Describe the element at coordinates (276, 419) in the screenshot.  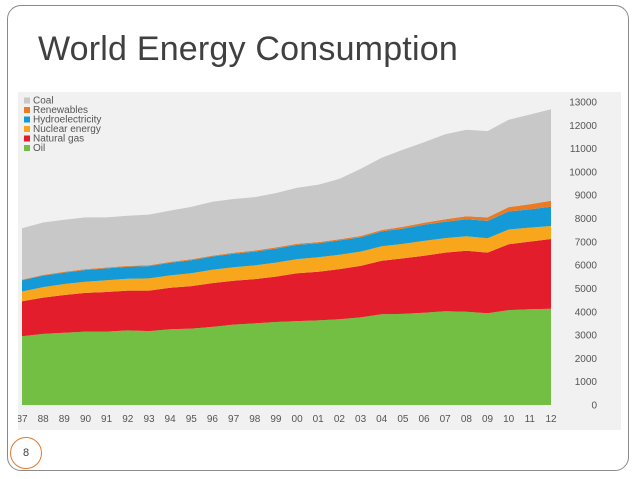
I see `x-tick-label: 99` at that location.